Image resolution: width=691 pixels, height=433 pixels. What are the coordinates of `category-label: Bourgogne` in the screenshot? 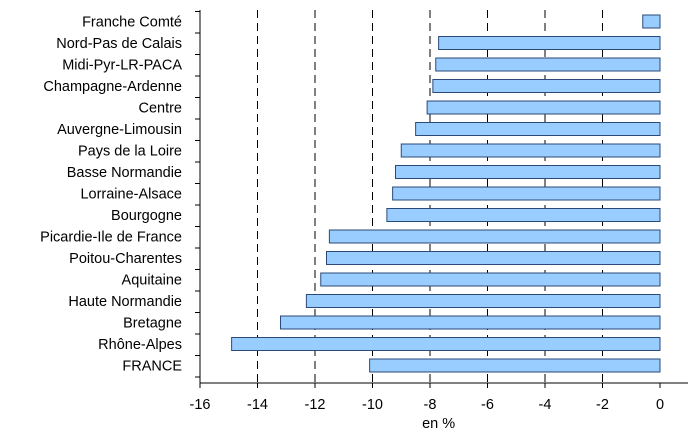 It's located at (146, 216).